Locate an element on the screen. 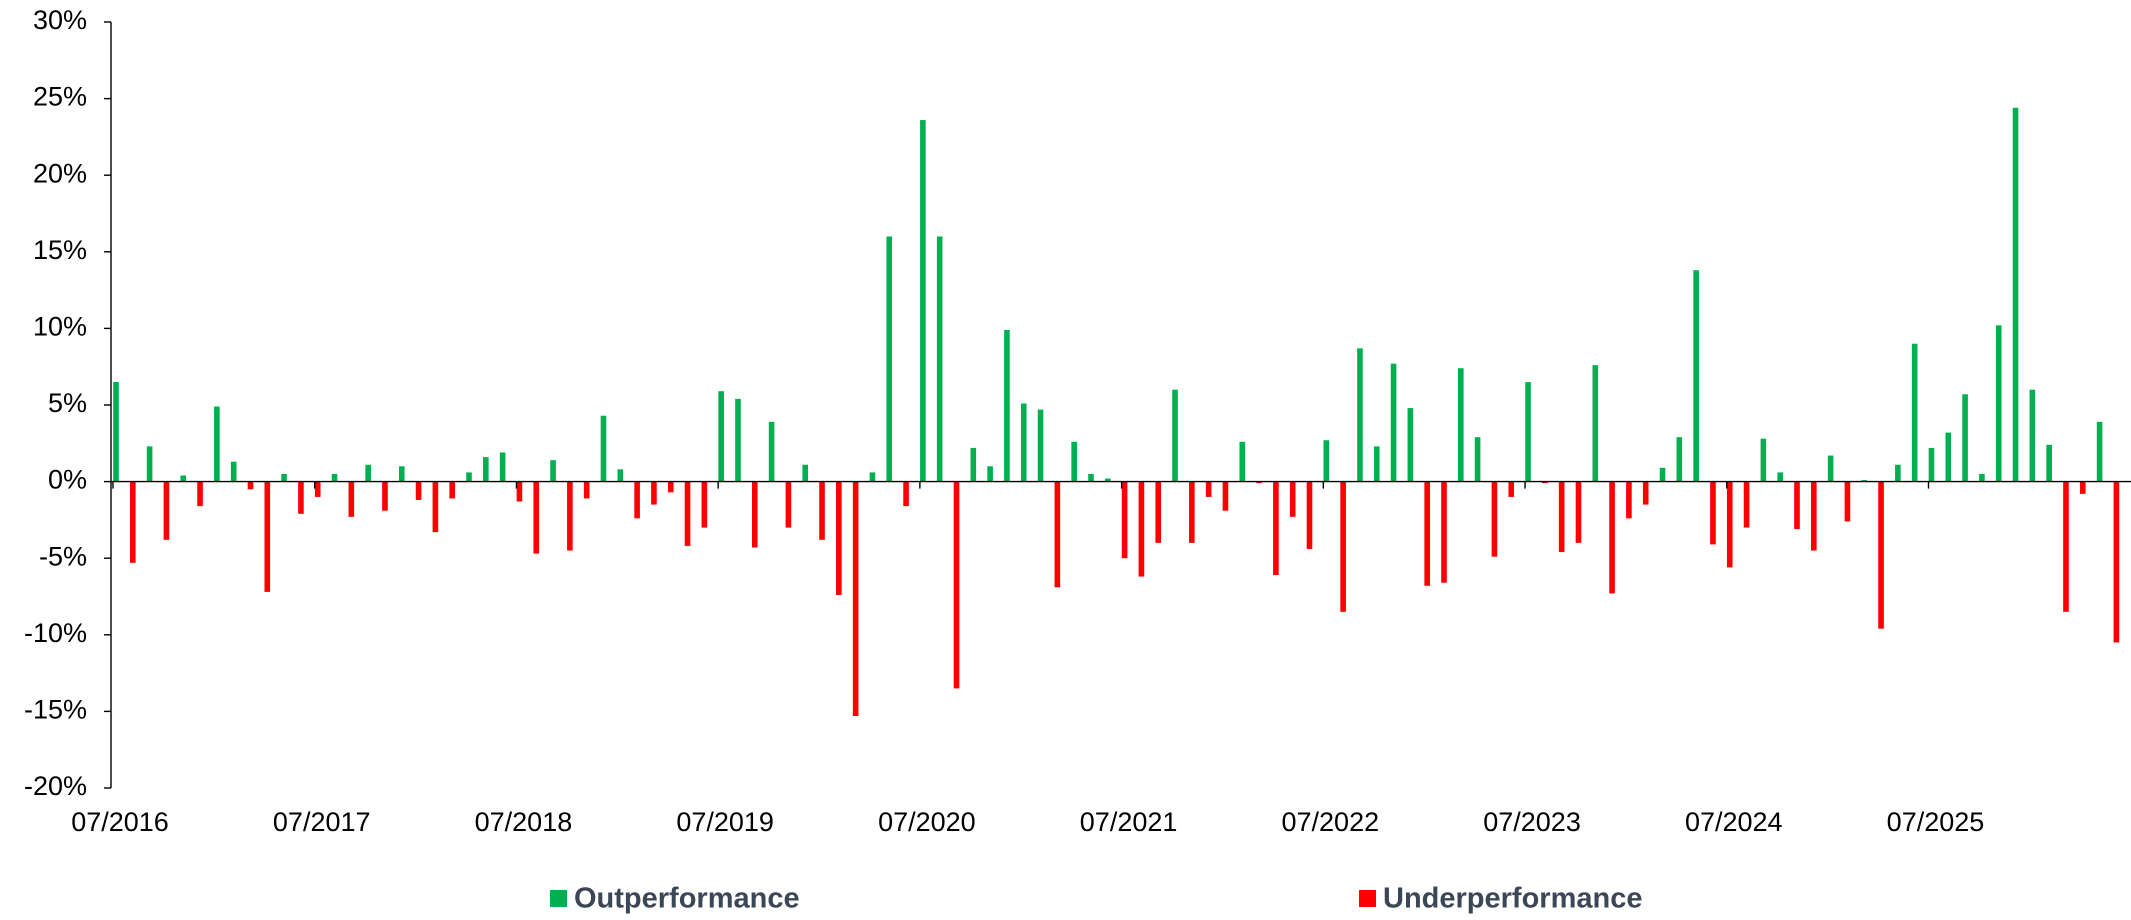 The width and height of the screenshot is (2131, 920). y-tick-label: 5% is located at coordinates (67, 403).